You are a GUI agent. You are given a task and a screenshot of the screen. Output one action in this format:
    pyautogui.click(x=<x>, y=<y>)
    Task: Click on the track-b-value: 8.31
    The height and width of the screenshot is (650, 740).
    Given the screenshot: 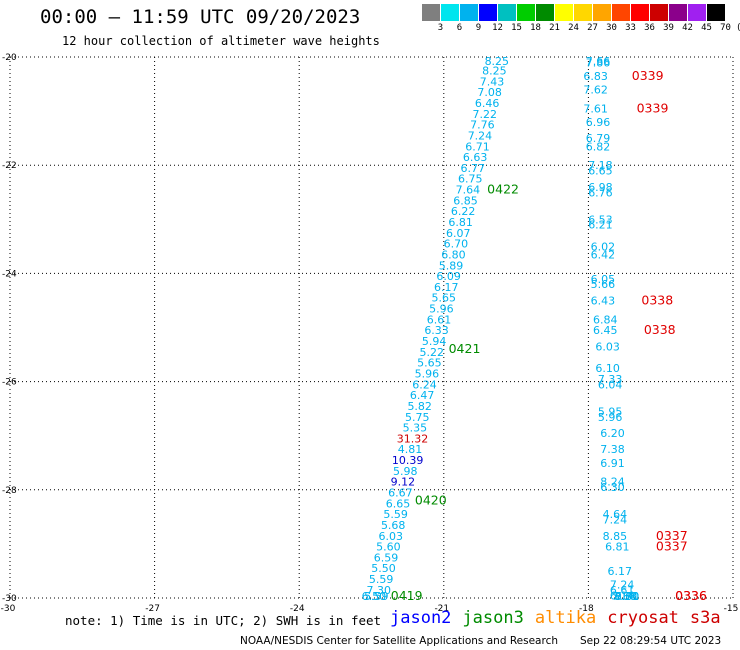 What is the action you would take?
    pyautogui.click(x=627, y=596)
    